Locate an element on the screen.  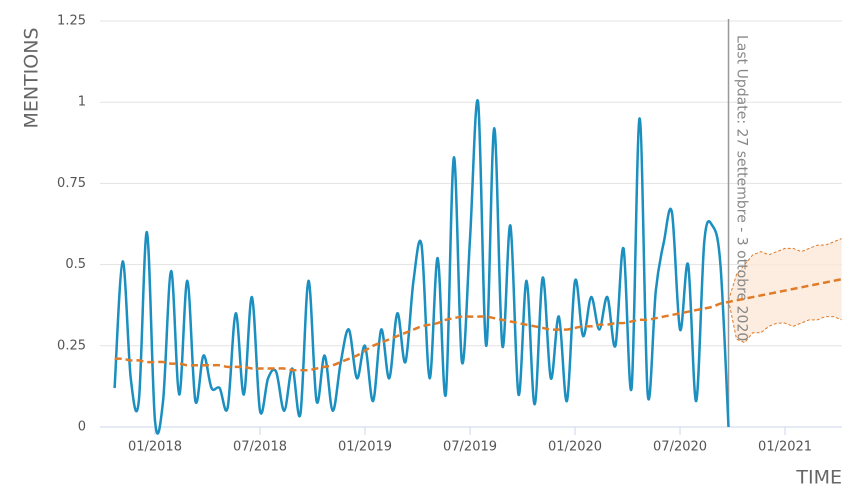
x-tick-label: 01/2021 is located at coordinates (785, 447).